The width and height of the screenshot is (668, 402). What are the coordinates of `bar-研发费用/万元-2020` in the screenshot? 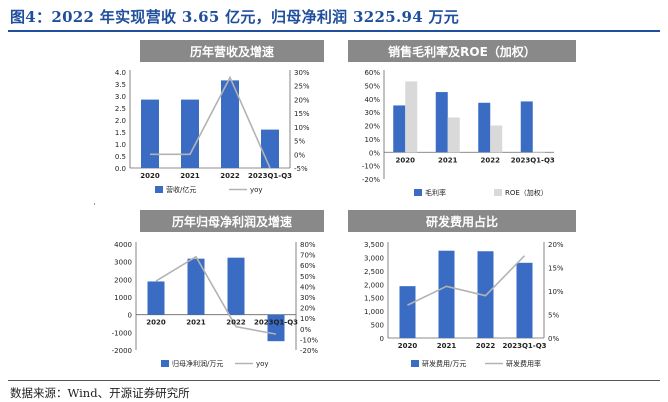 It's located at (407, 312).